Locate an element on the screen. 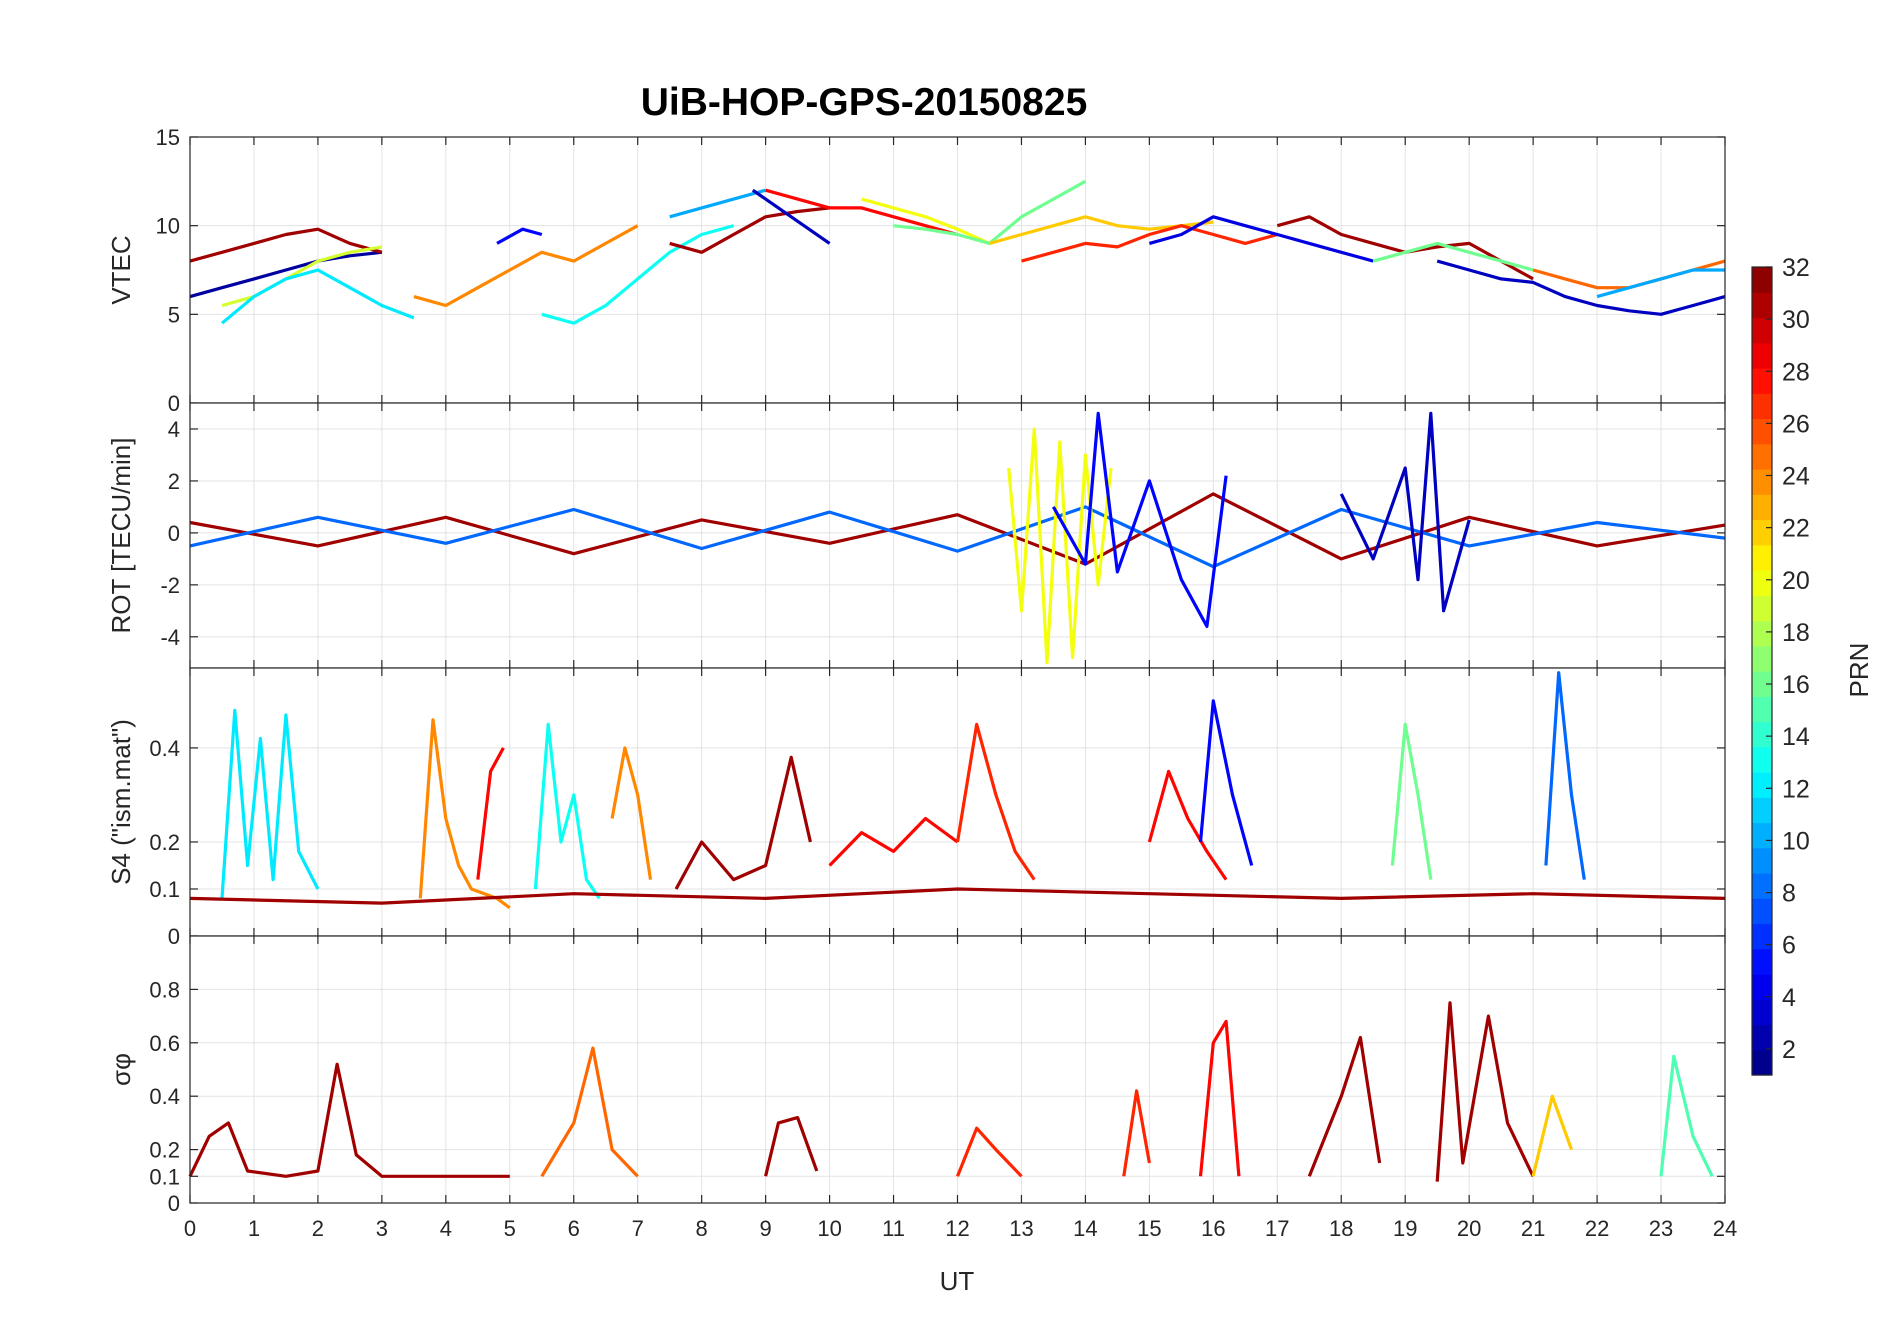 The width and height of the screenshot is (1902, 1330). y-axis-label-sigma: σφ is located at coordinates (121, 1069).